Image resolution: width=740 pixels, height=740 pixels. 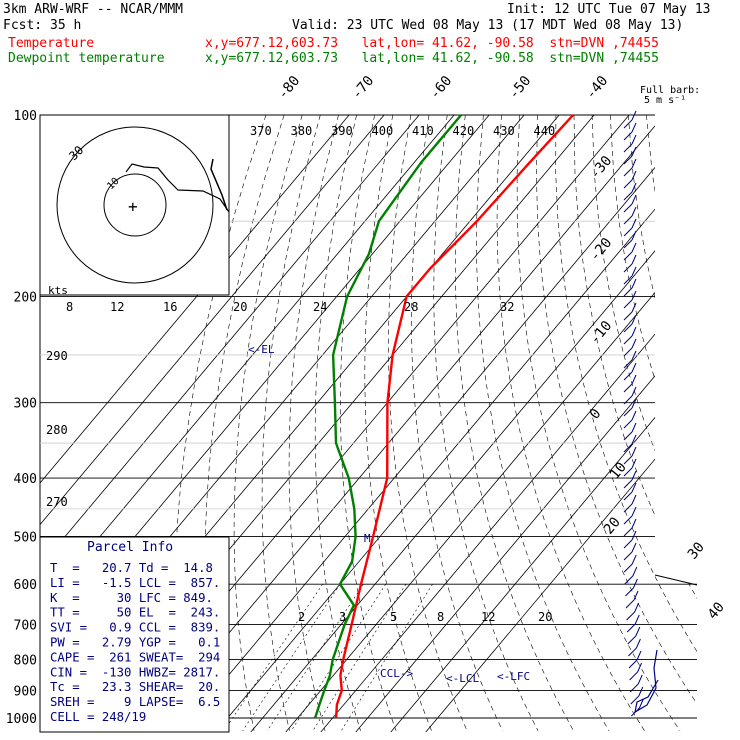 I want to click on hodograph: + 30 10 kts, so click(x=134, y=205).